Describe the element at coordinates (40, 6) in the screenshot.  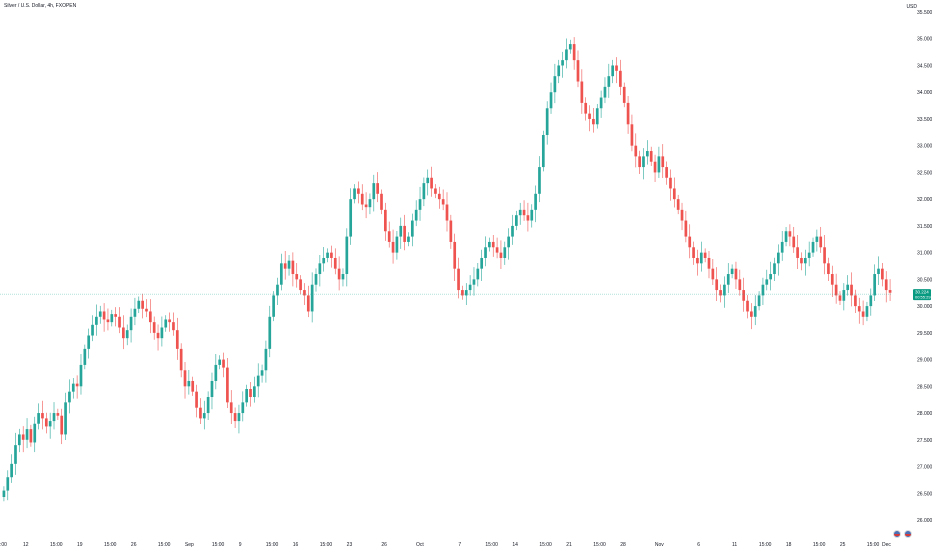
I see `symbol-title: Silver / U.S. Dollar, 4h, FXOPEN` at that location.